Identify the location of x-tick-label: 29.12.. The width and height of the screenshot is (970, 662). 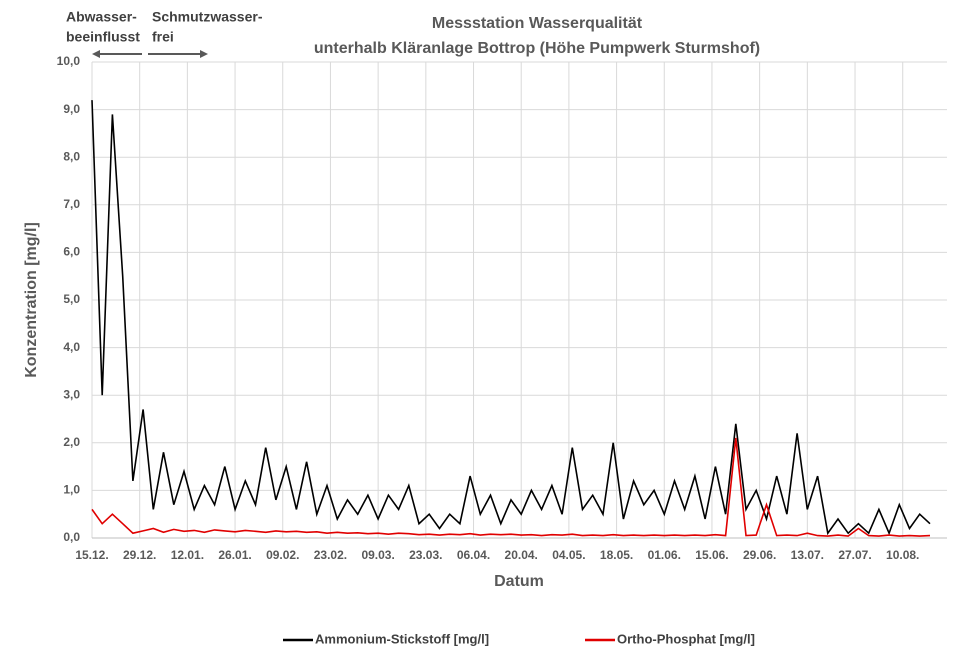
(139, 555).